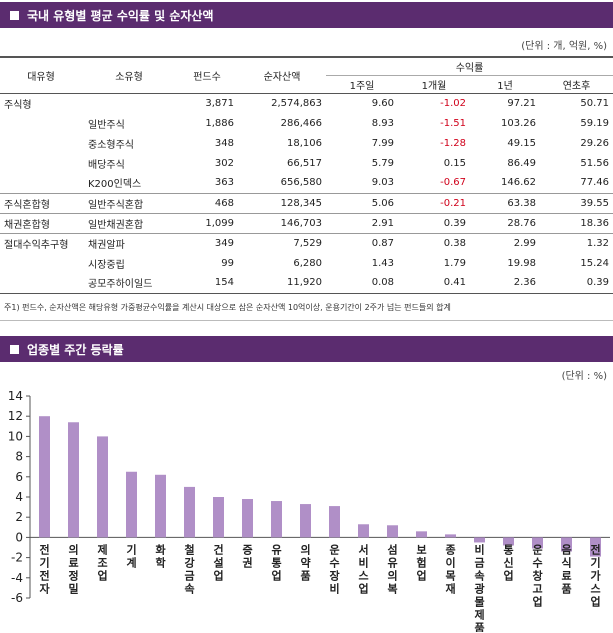  Describe the element at coordinates (382, 123) in the screenshot. I see `cell-w1: 8.93` at that location.